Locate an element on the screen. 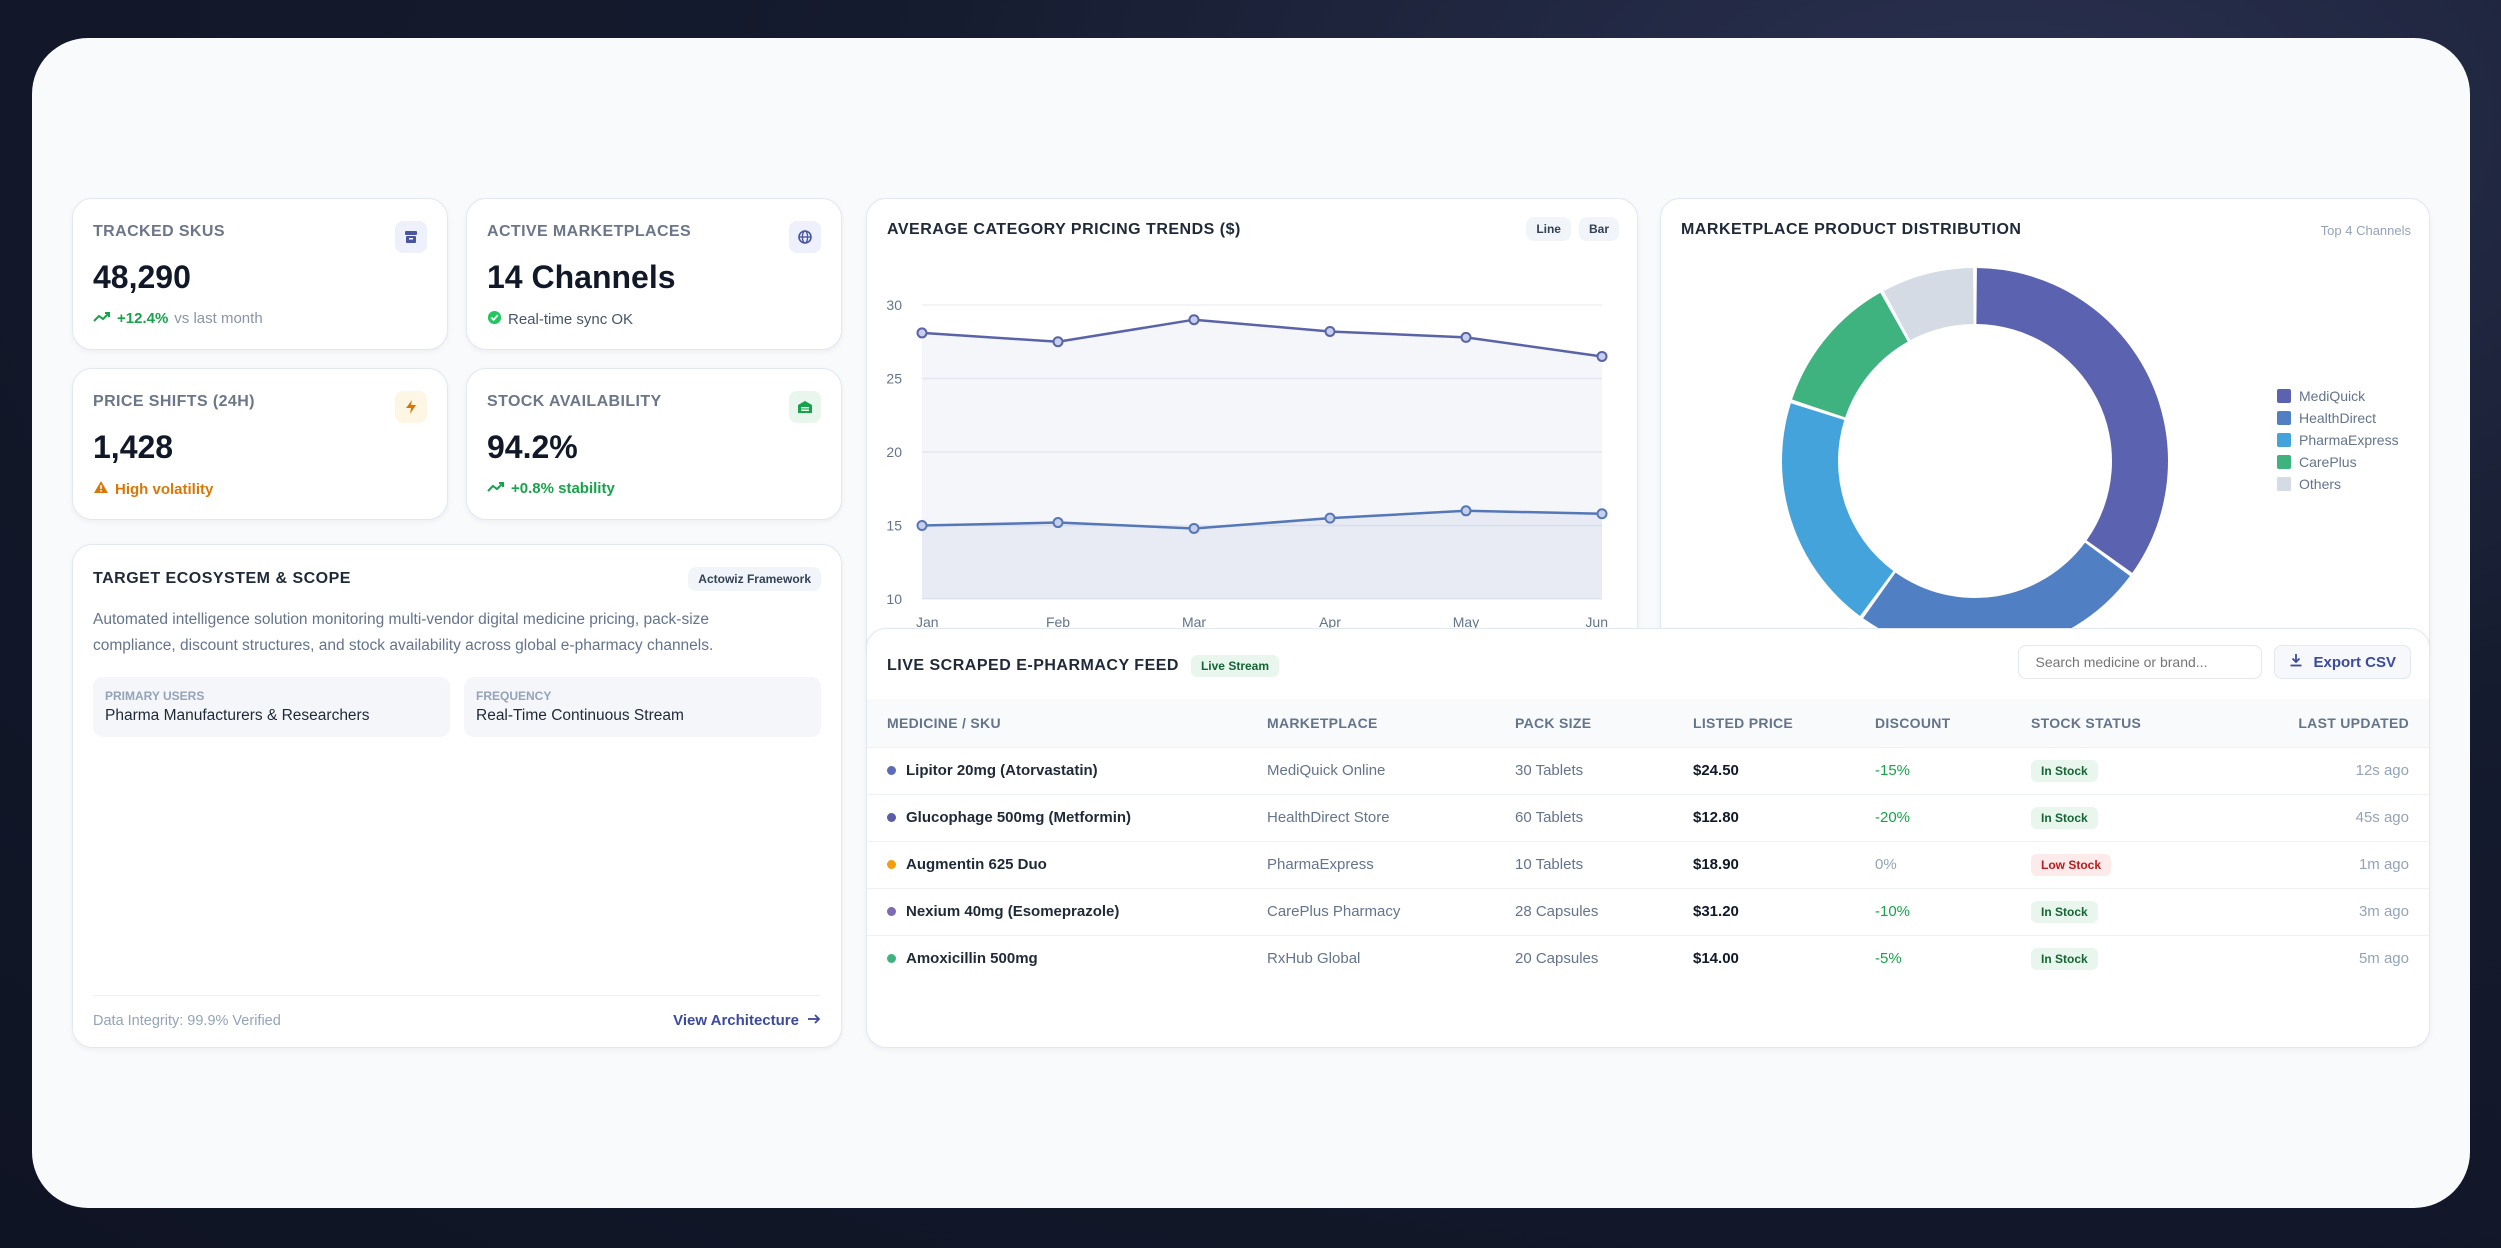 The height and width of the screenshot is (1248, 2501). stock-status-badge: In Stock is located at coordinates (2064, 770).